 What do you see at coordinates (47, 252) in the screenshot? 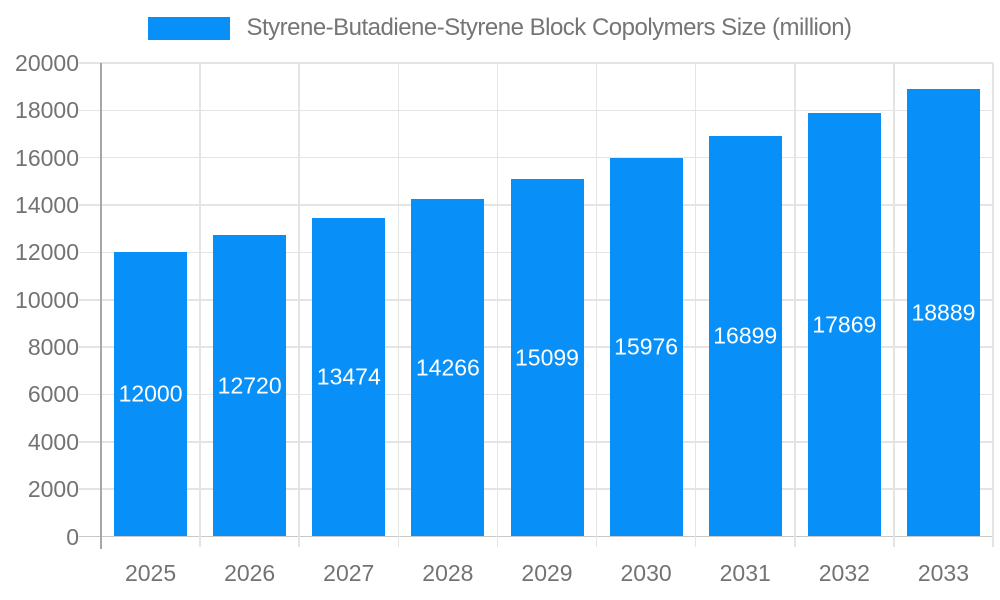
I see `y-axis-tick-label: 12000` at bounding box center [47, 252].